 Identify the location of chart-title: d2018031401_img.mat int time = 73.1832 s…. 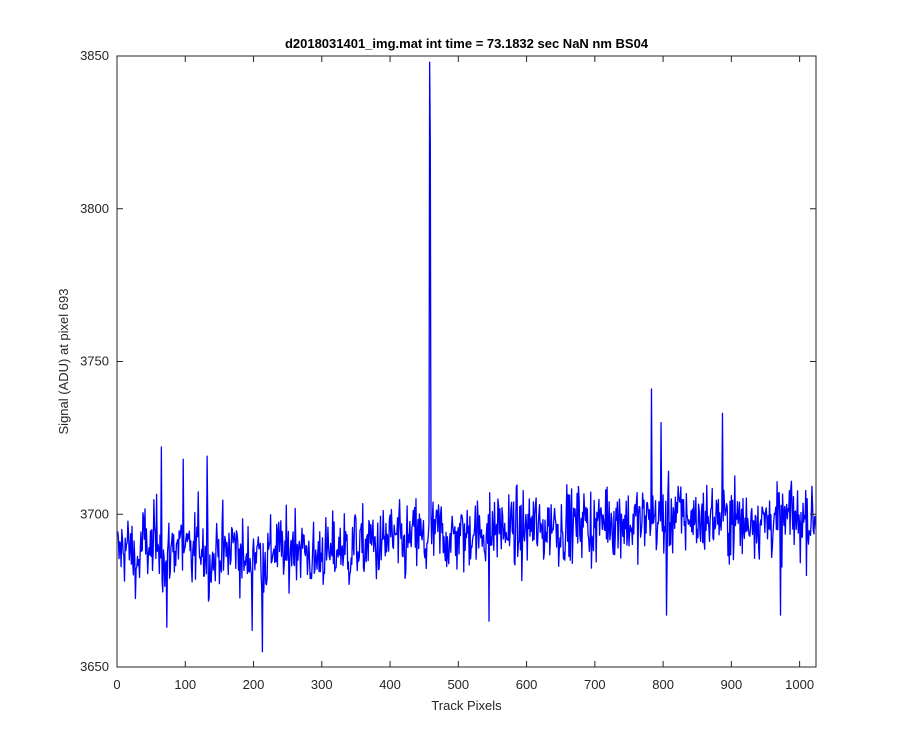
(467, 43).